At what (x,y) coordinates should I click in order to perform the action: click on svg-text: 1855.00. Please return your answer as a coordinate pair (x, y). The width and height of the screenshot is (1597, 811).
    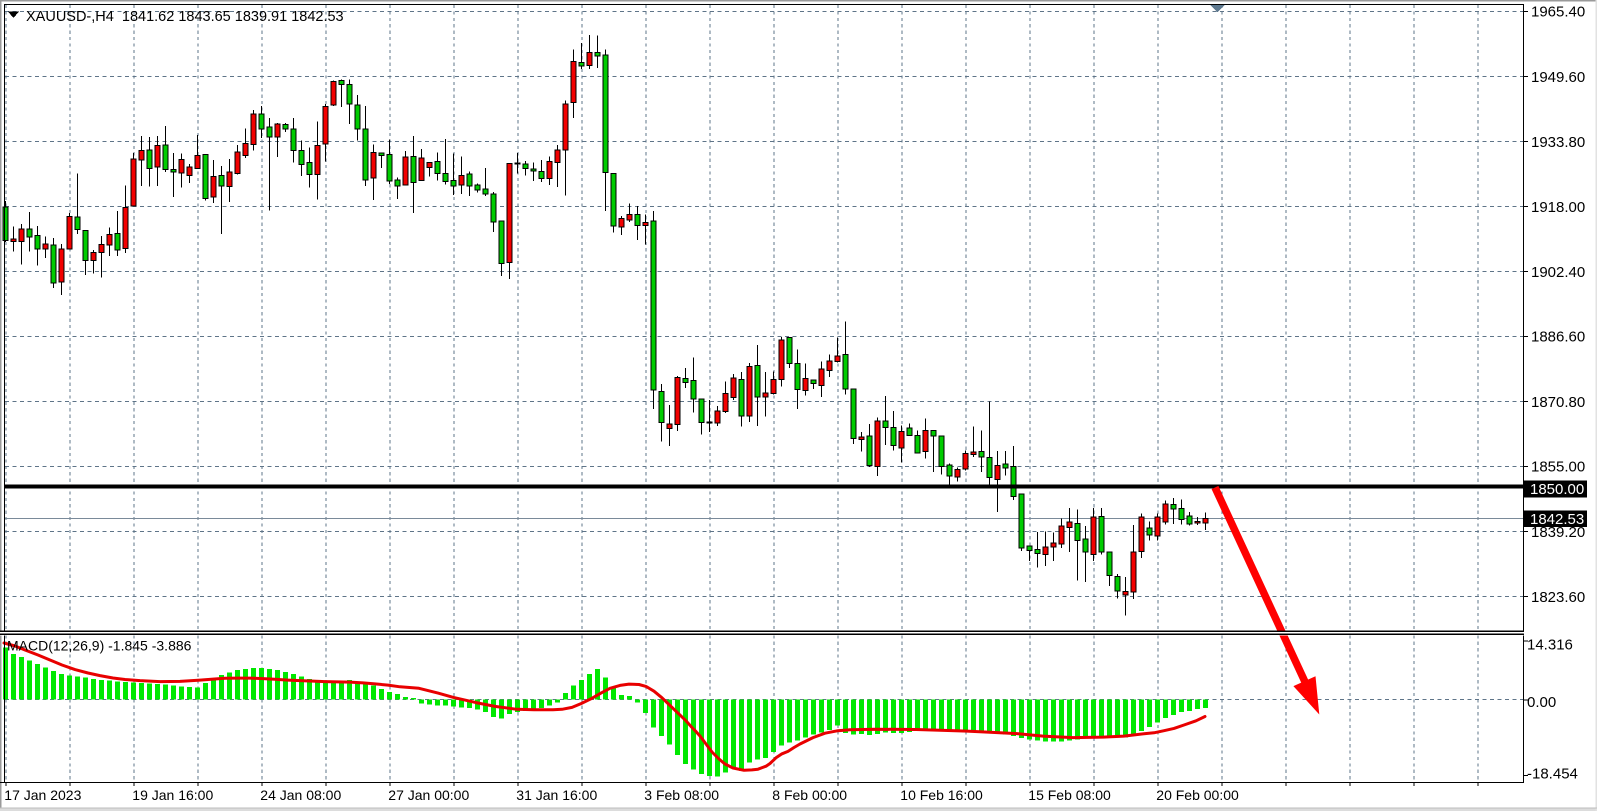
    Looking at the image, I should click on (1558, 467).